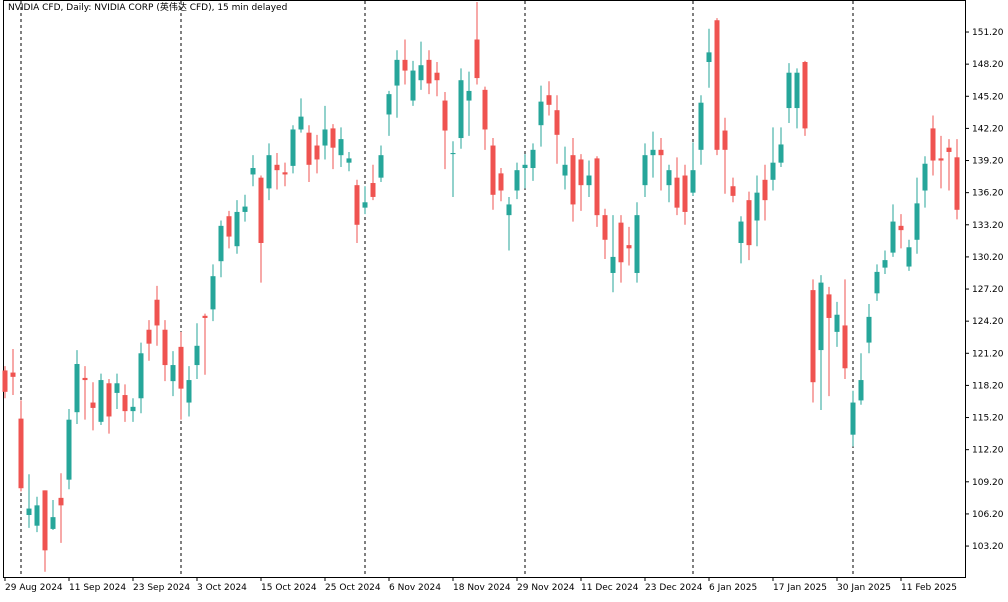  I want to click on y-tick-label: 103.20, so click(988, 547).